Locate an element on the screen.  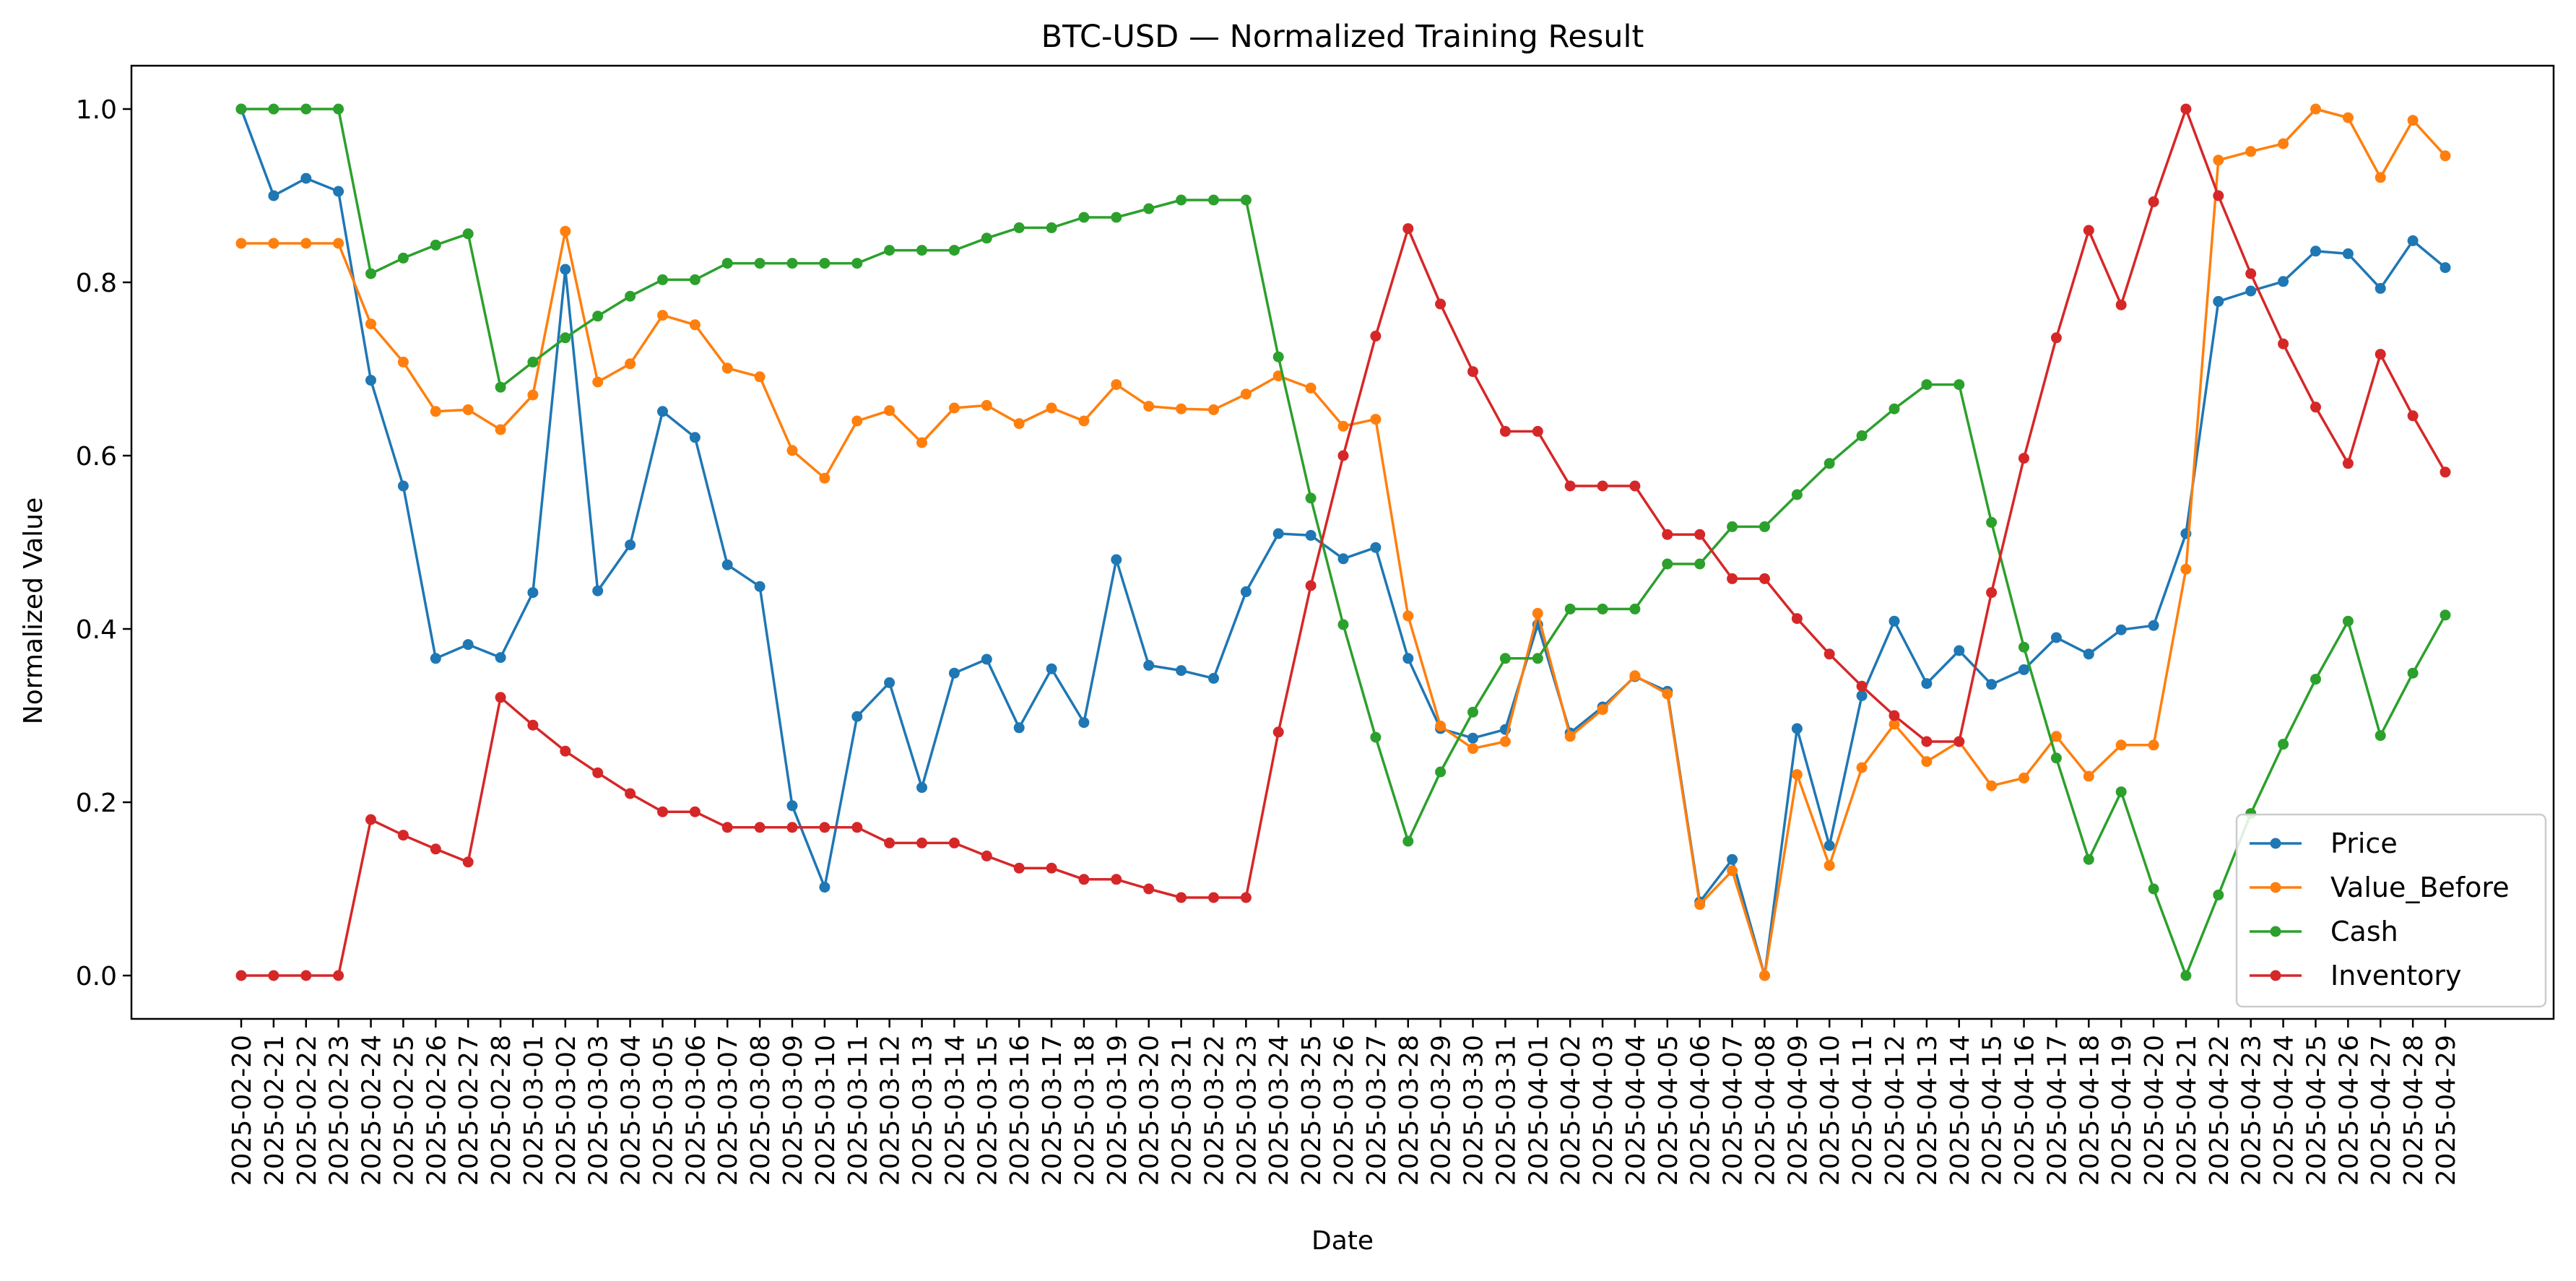
x-tick-label: 2025-04-27 is located at coordinates (2381, 1110).